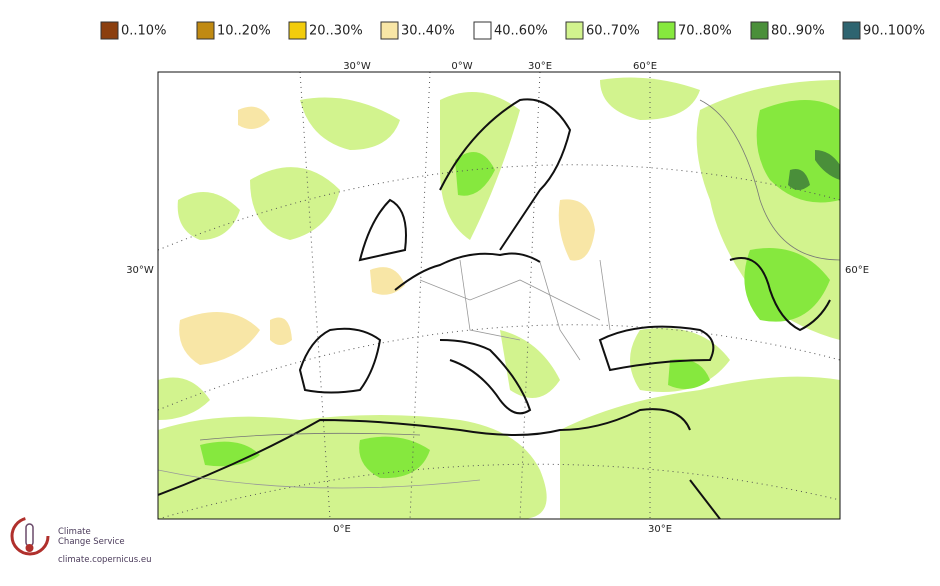  I want to click on legend-label: 0..10%, so click(143, 31).